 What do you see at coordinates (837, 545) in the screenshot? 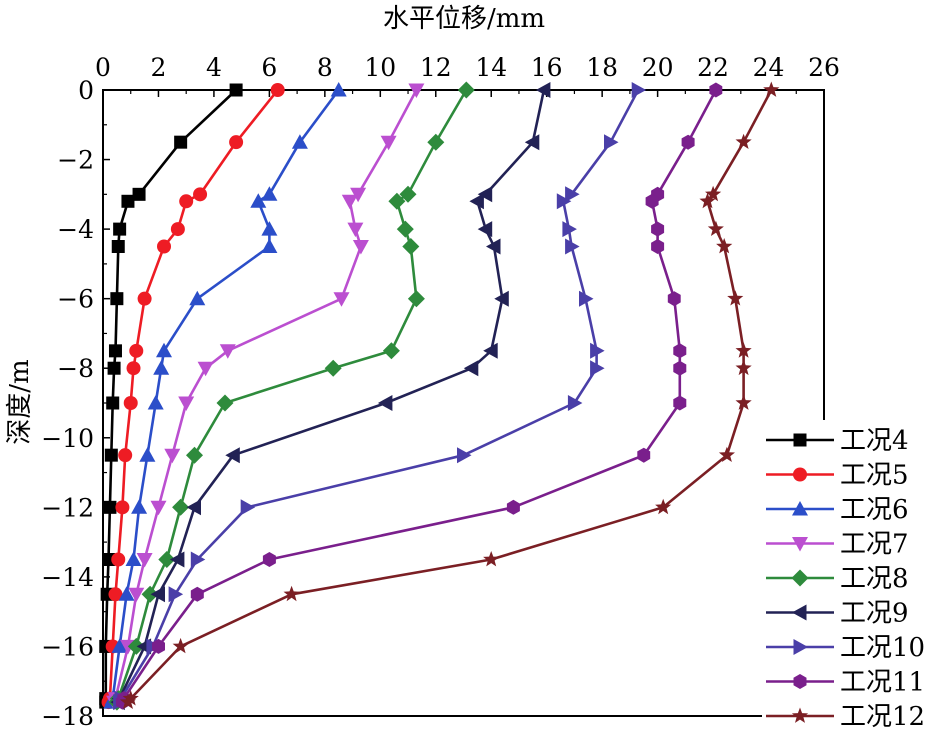
I see `legend-item: 工况7` at bounding box center [837, 545].